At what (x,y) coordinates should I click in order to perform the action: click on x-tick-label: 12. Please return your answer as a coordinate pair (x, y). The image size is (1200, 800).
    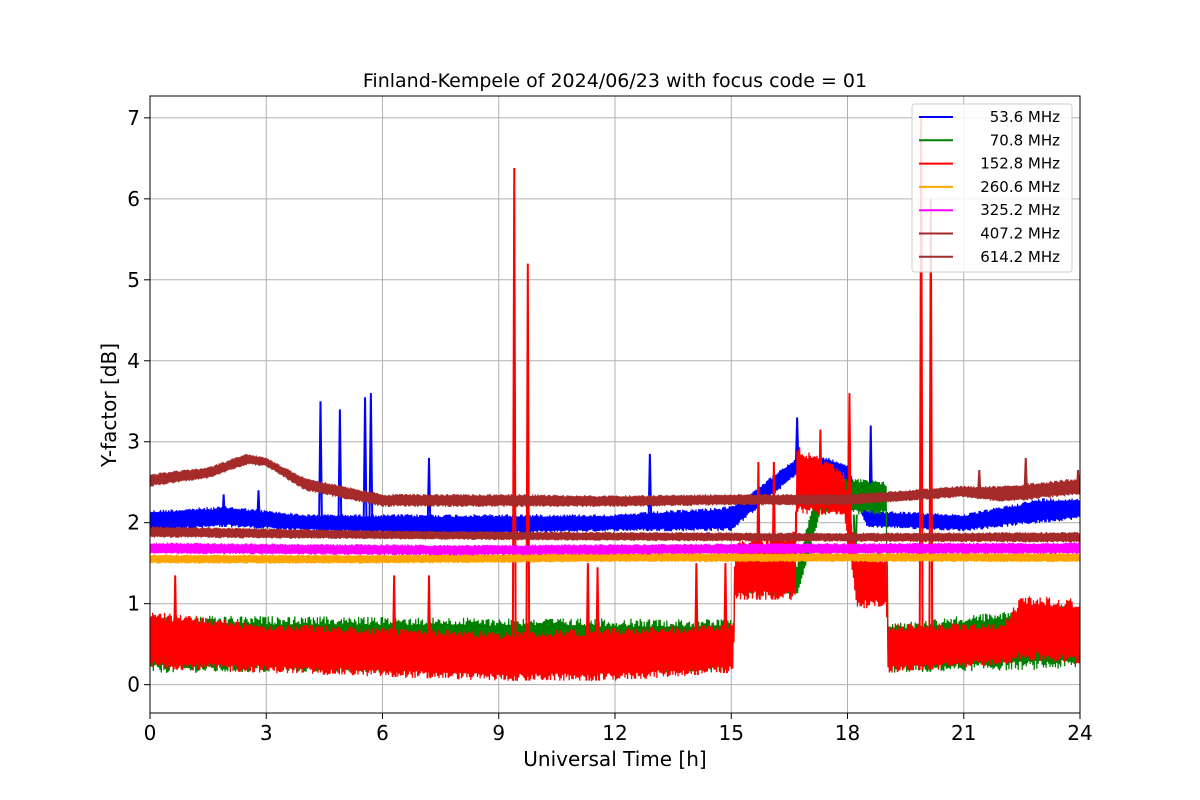
    Looking at the image, I should click on (614, 733).